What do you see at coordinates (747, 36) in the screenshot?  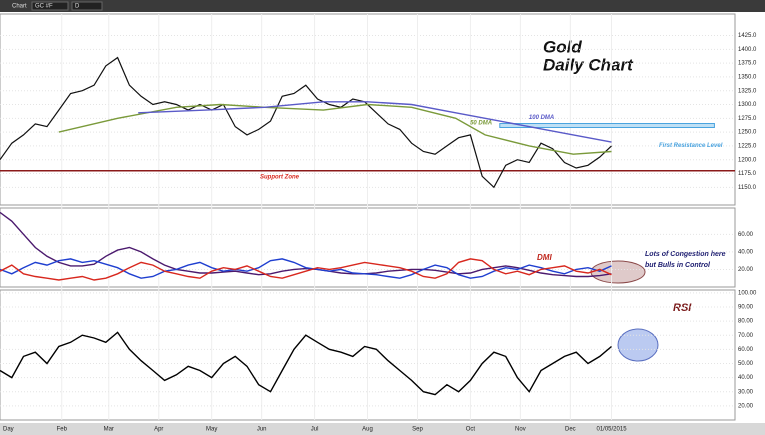 I see `y-tick-label: 1425.0` at bounding box center [747, 36].